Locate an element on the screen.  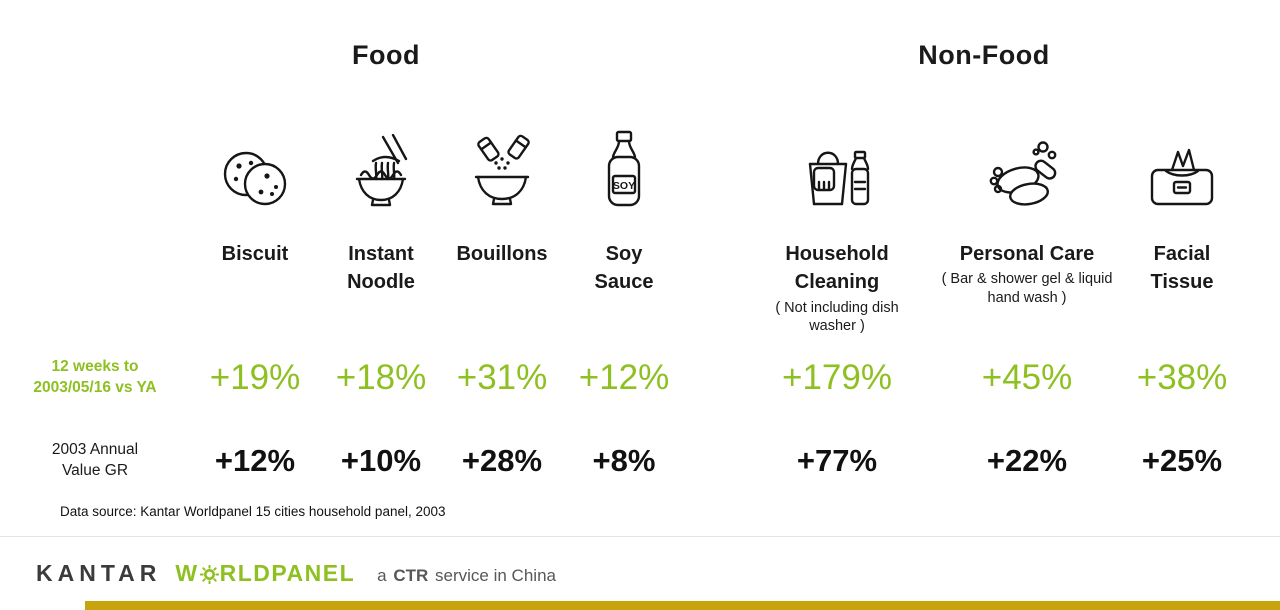
growth-value: +8% is located at coordinates (624, 460).